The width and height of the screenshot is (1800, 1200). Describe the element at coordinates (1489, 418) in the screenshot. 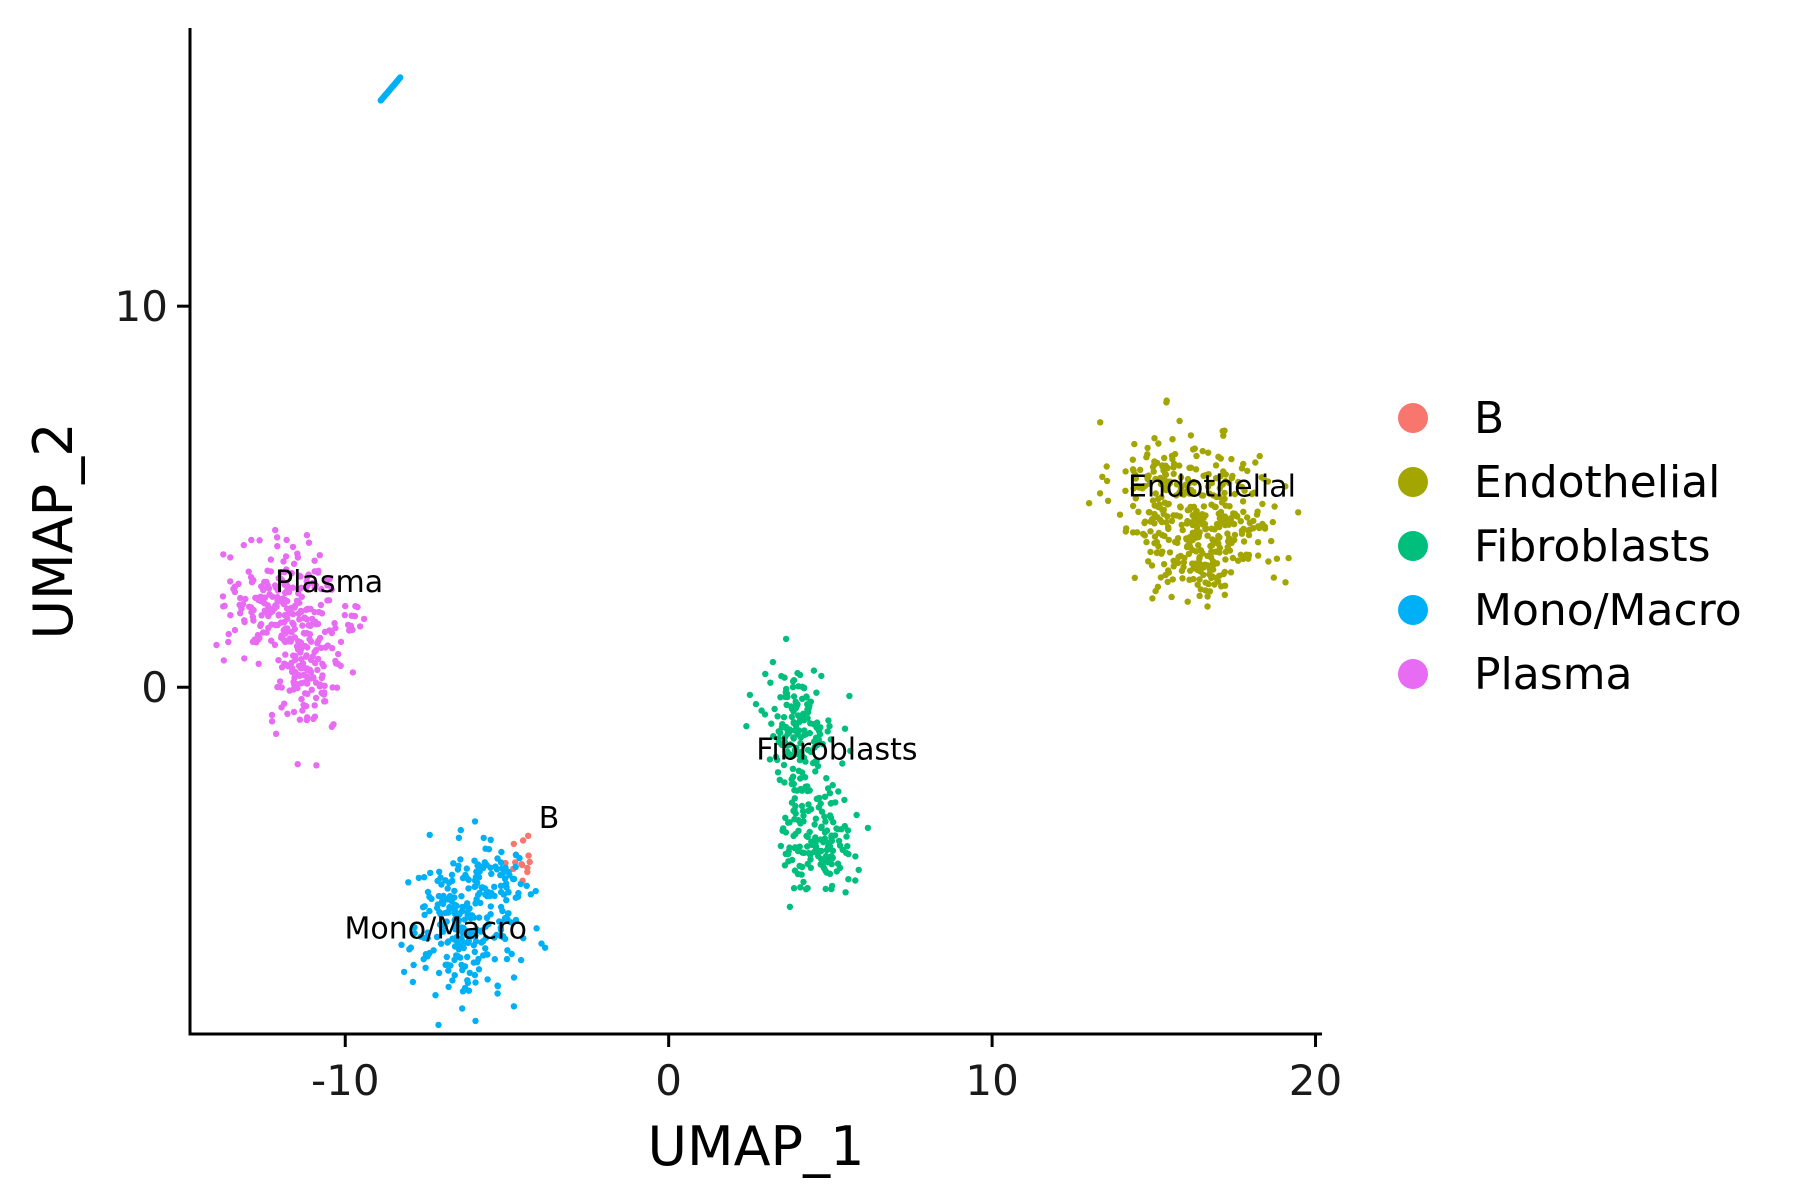

I see `legend-label-b: B` at that location.